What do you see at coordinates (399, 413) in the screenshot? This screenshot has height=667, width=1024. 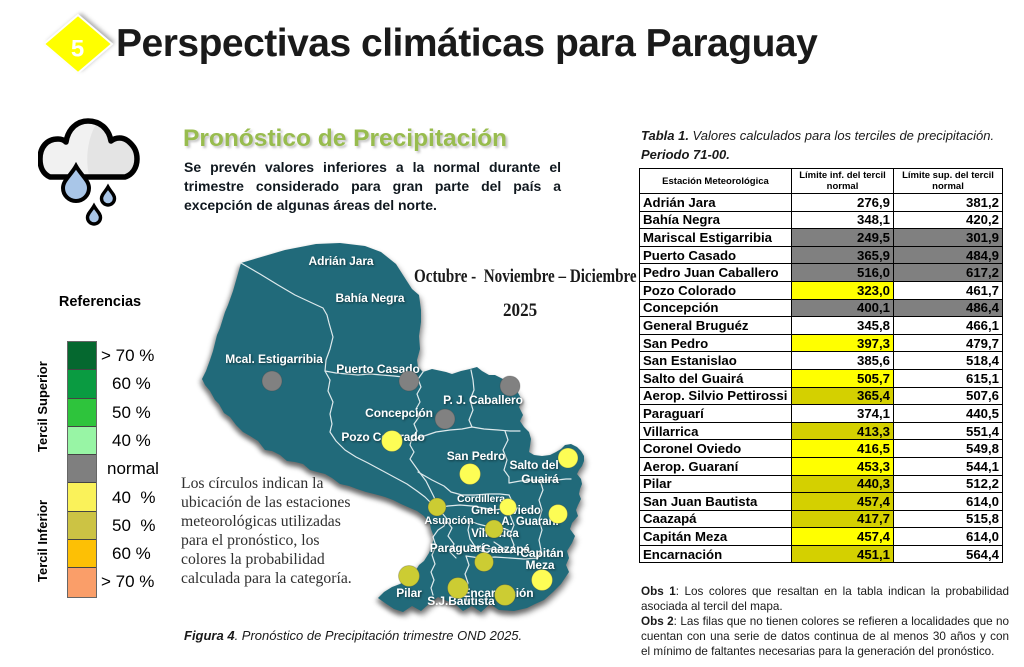 I see `svg-text: Concepción` at bounding box center [399, 413].